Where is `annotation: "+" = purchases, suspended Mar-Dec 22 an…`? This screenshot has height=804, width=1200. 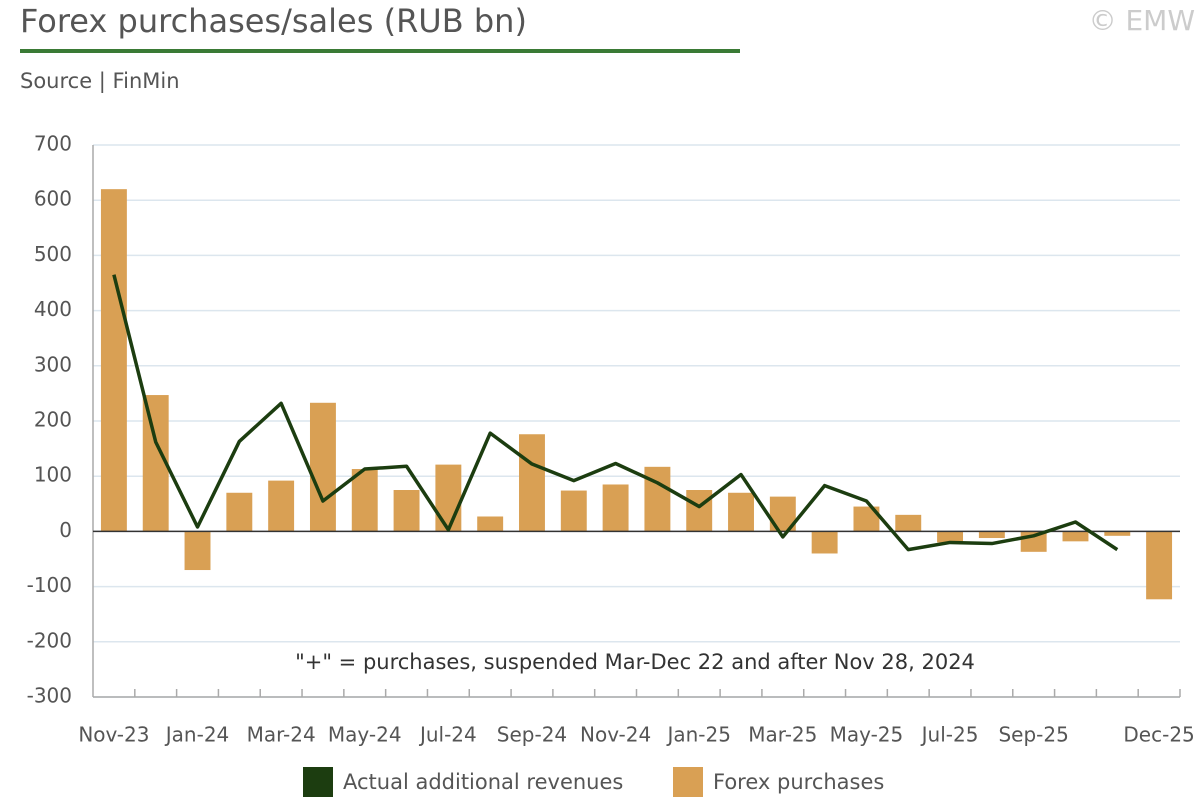
annotation: "+" = purchases, suspended Mar-Dec 22 an… is located at coordinates (635, 662).